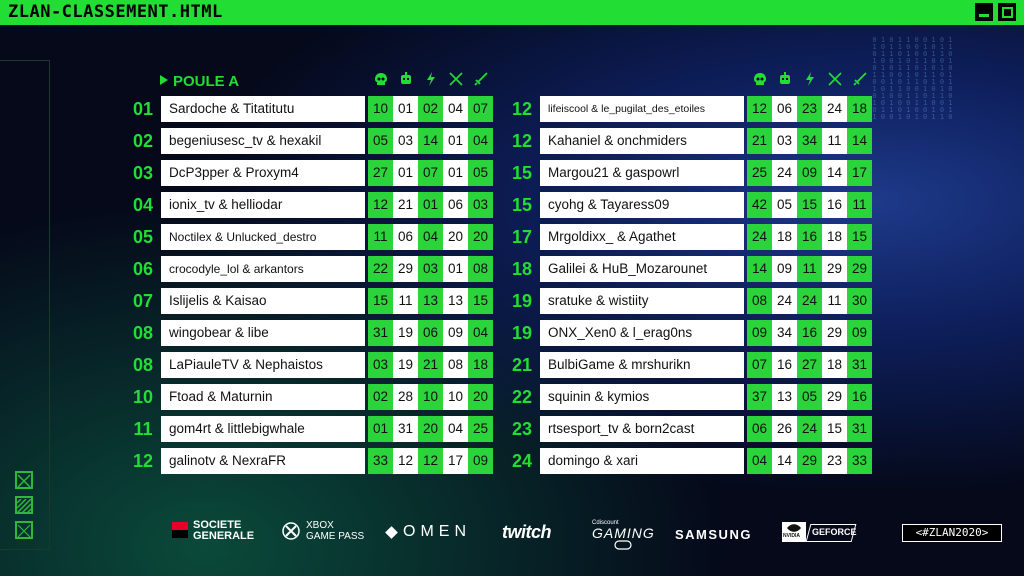 This screenshot has width=1024, height=576. I want to click on score-cell: 30, so click(859, 301).